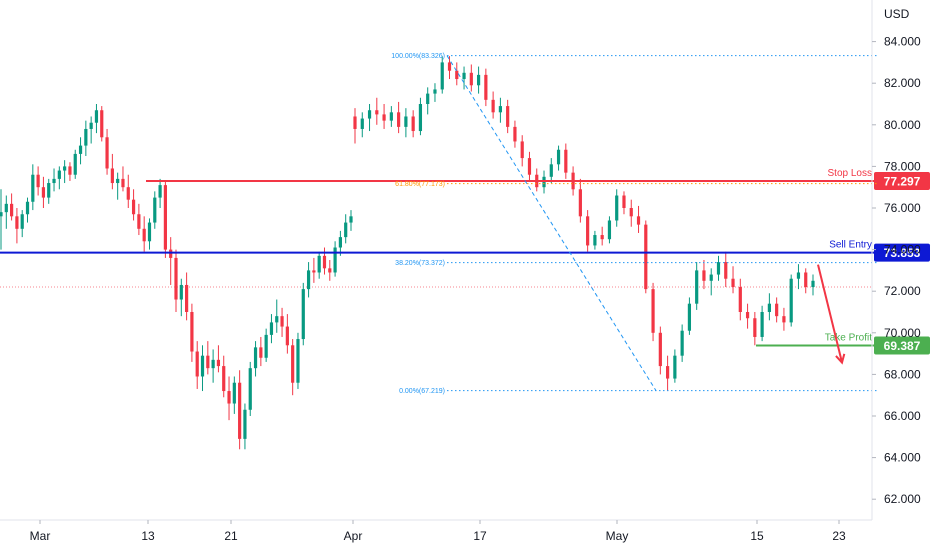 This screenshot has width=932, height=550. I want to click on currency-label: USD, so click(897, 14).